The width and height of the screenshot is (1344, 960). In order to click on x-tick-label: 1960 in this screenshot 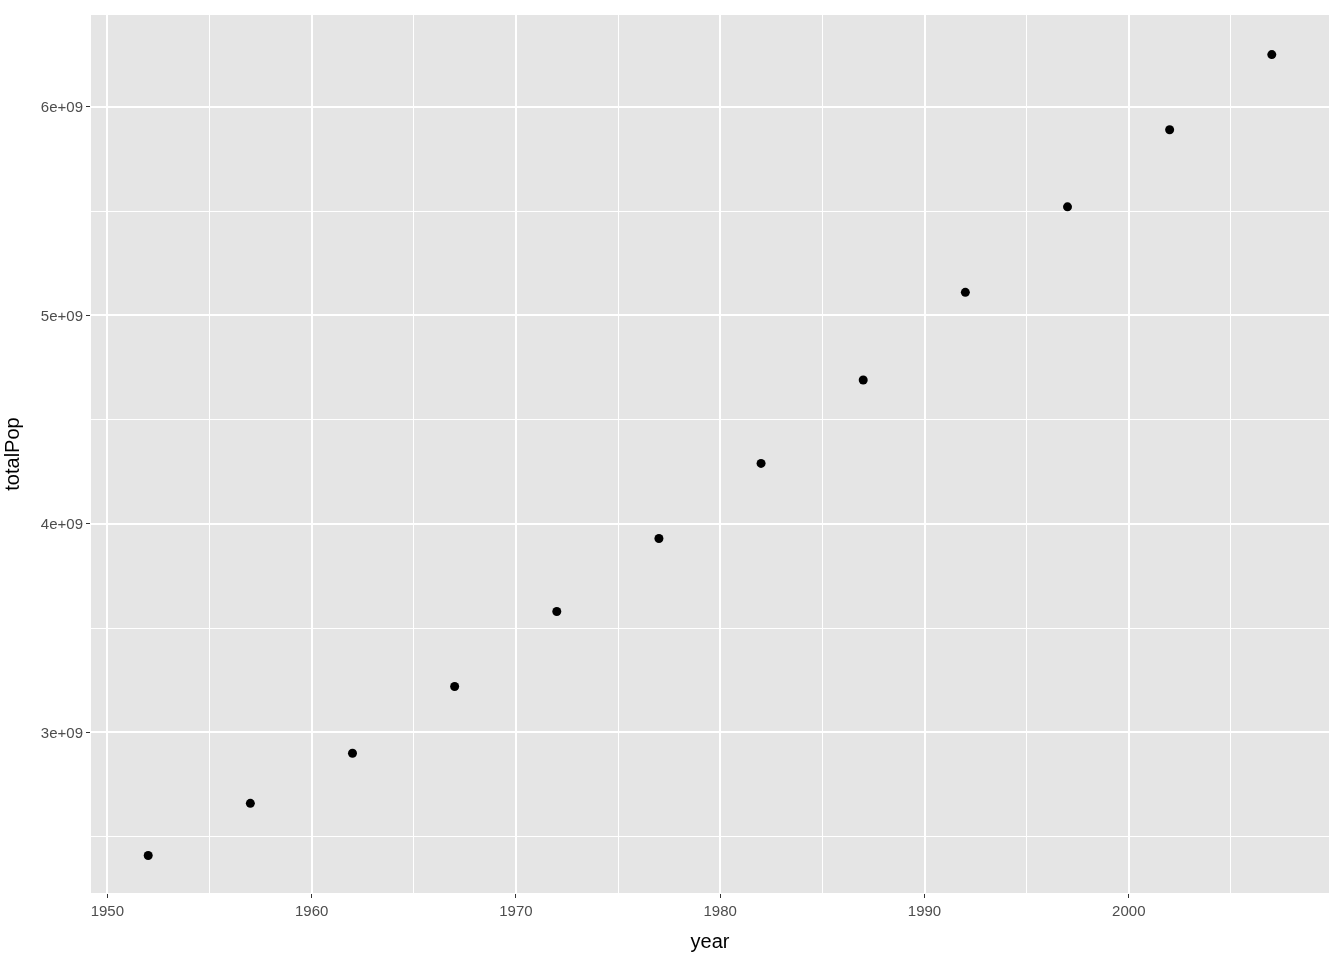, I will do `click(311, 910)`.